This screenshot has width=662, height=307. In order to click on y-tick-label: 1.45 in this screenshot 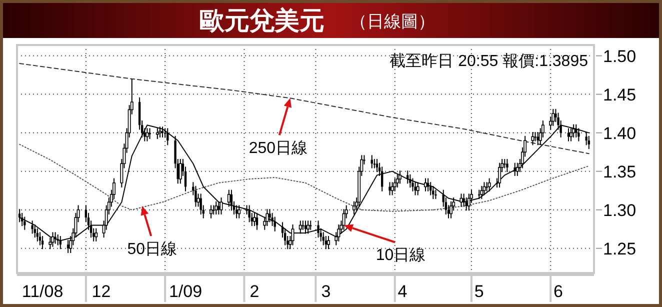, I will do `click(619, 94)`.